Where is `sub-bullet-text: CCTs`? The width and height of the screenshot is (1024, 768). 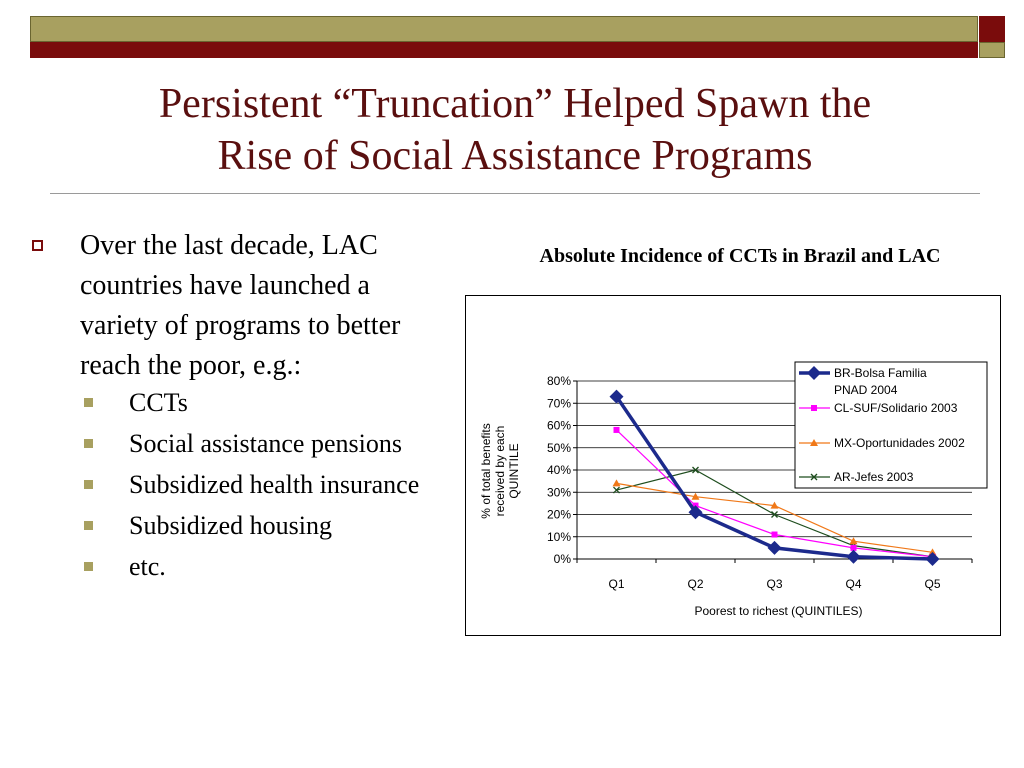 sub-bullet-text: CCTs is located at coordinates (158, 402).